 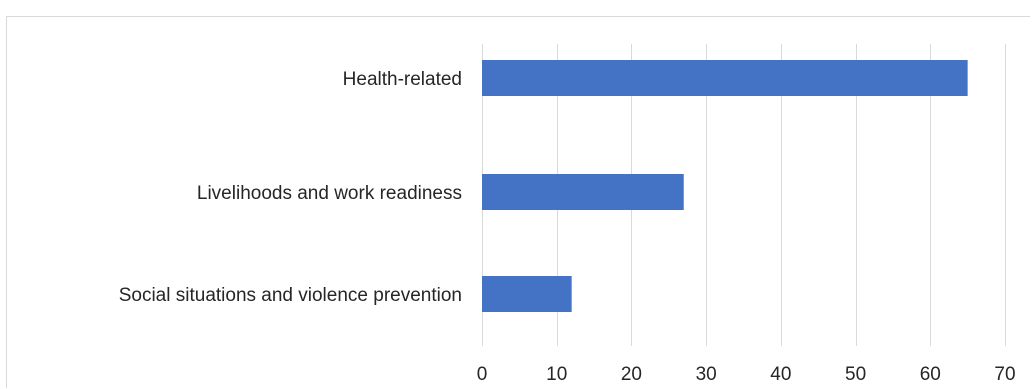 What do you see at coordinates (780, 374) in the screenshot?
I see `x-tick-label-40: 40` at bounding box center [780, 374].